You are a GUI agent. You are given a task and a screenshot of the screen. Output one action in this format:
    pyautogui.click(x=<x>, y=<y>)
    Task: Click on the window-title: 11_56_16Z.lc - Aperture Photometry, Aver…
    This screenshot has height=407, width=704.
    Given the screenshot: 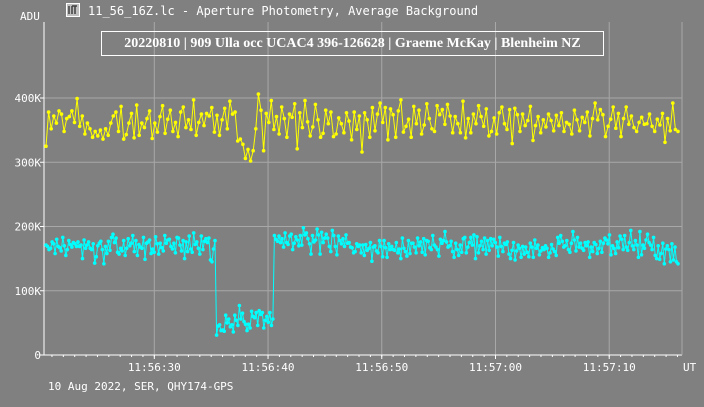 What is the action you would take?
    pyautogui.click(x=283, y=11)
    